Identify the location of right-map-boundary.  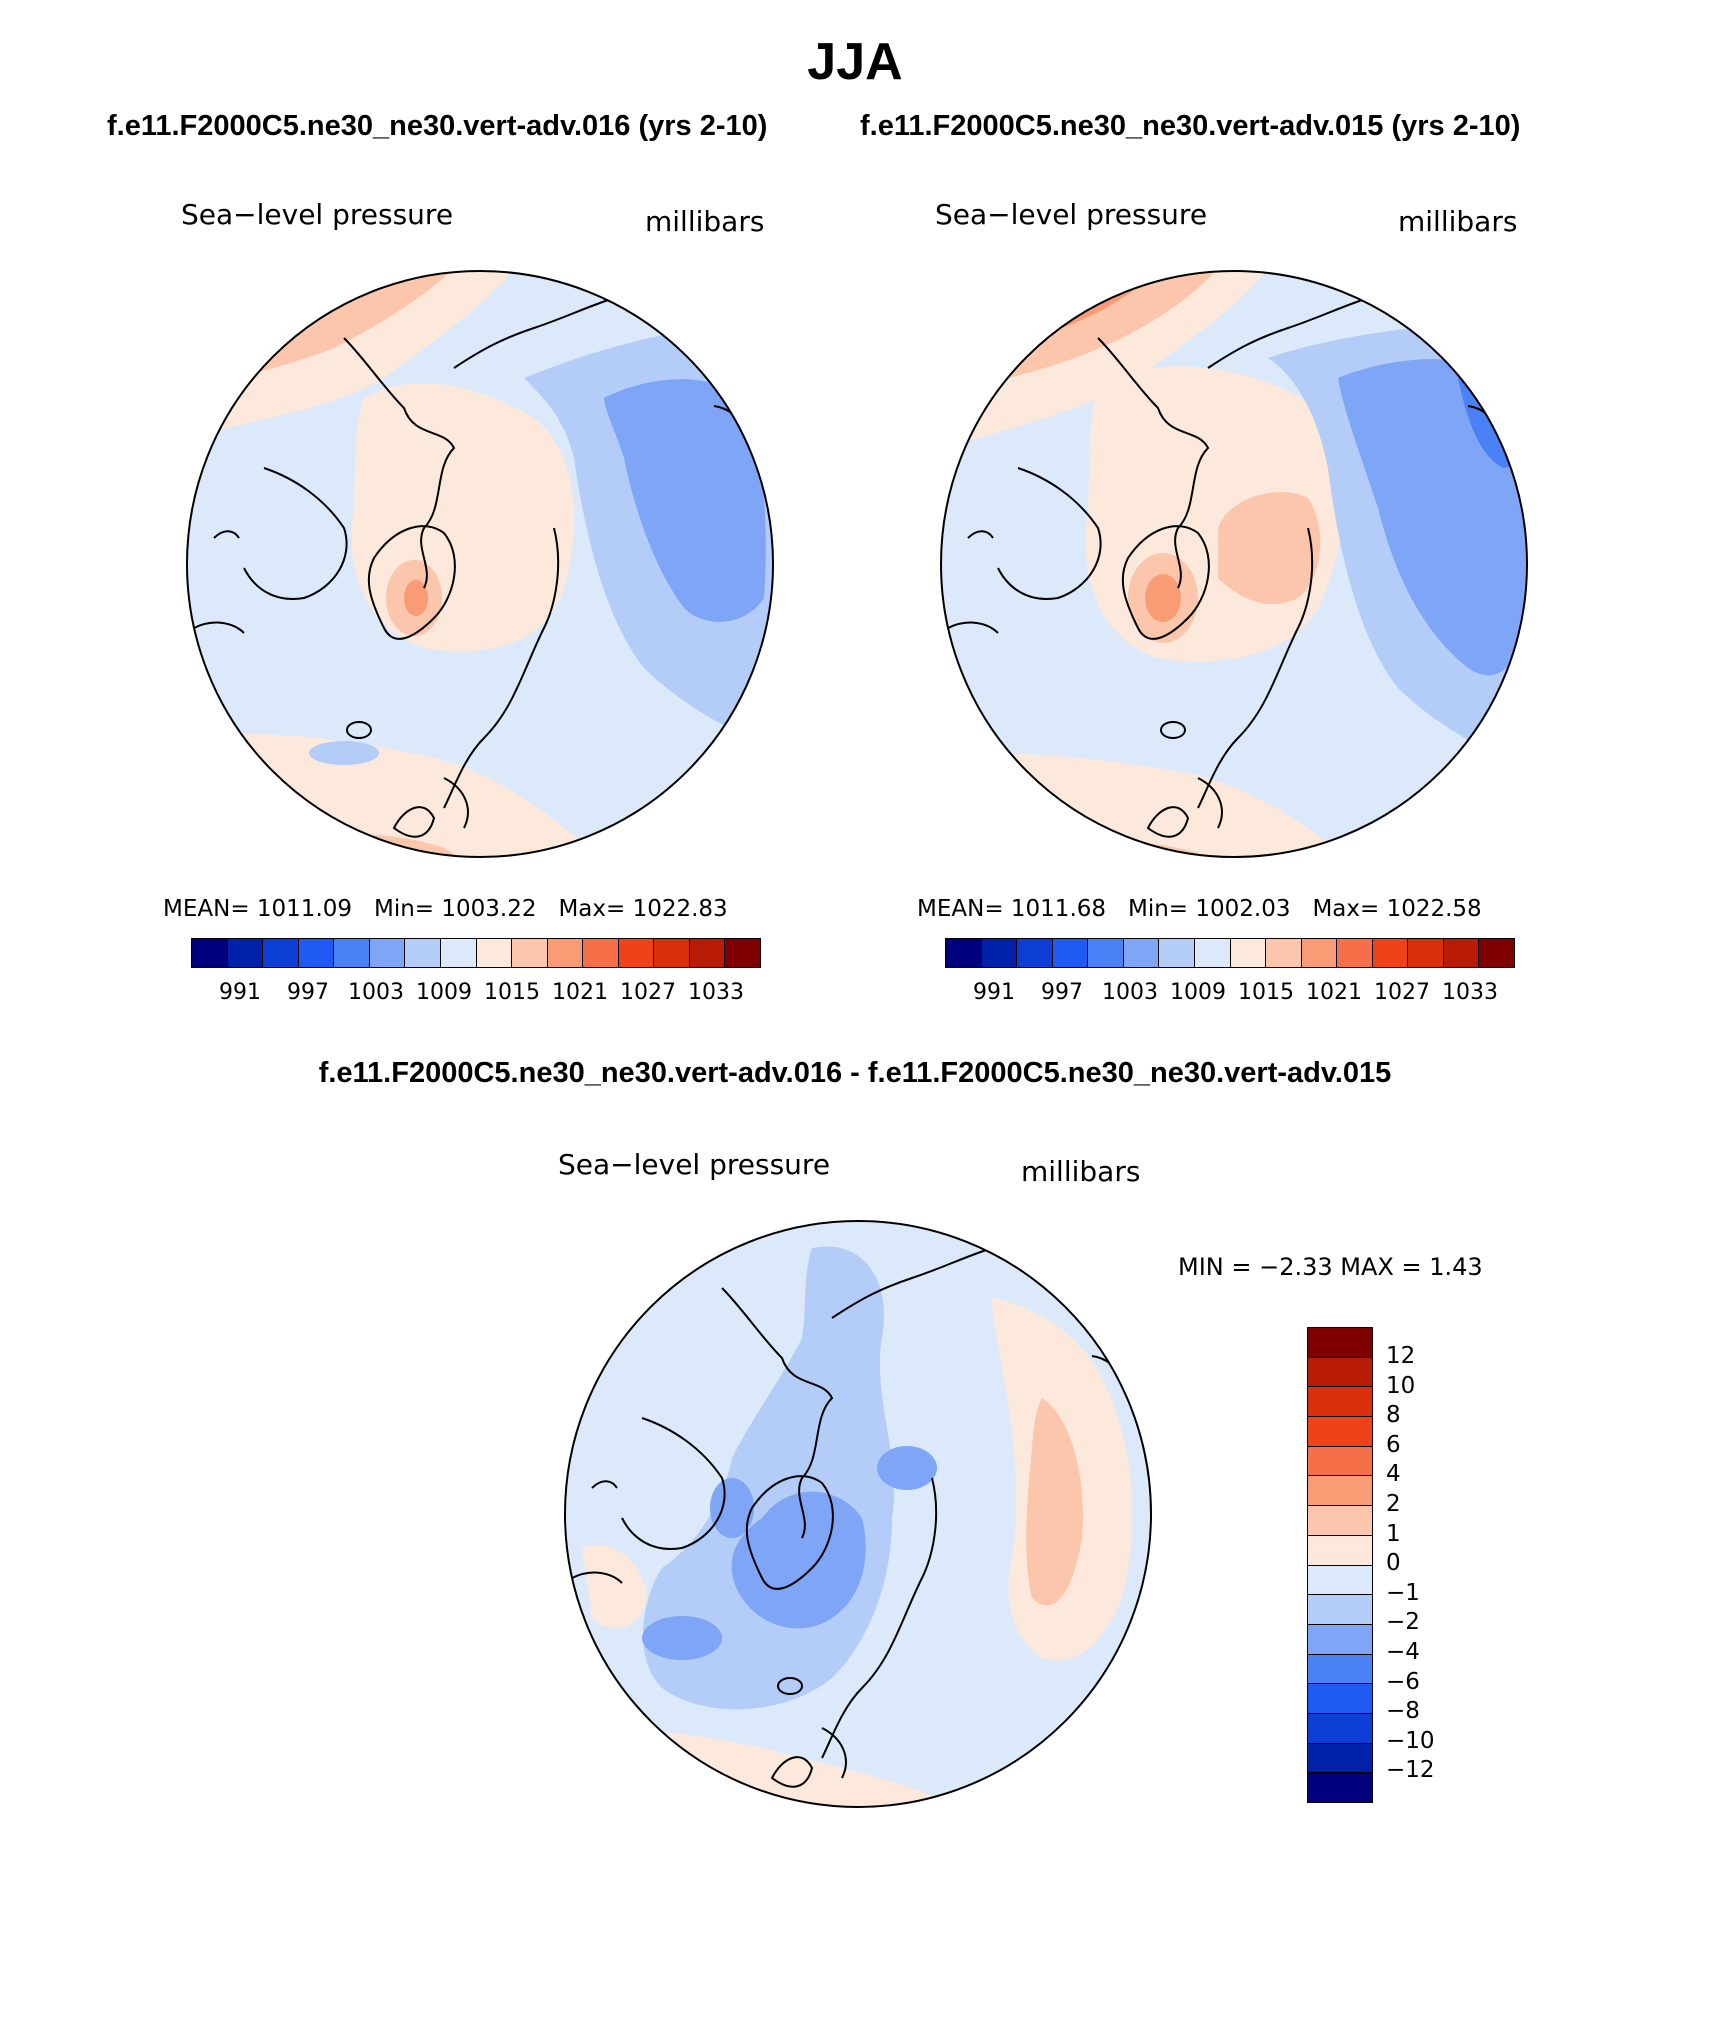
(1234, 564).